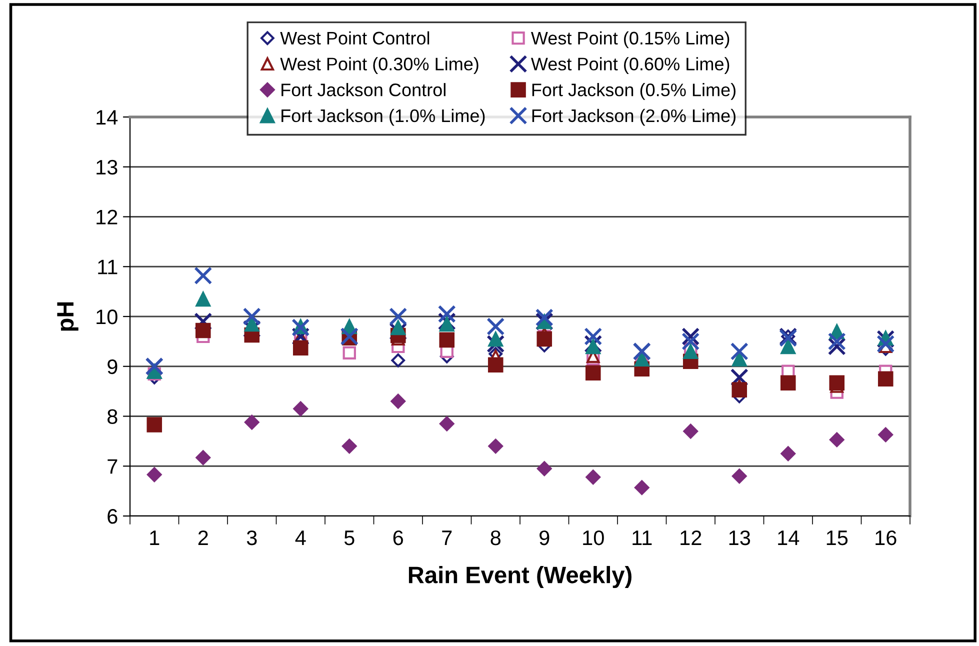 This screenshot has width=979, height=646. Describe the element at coordinates (383, 117) in the screenshot. I see `legend-label: Fort Jackson (1.0% Lime)` at that location.